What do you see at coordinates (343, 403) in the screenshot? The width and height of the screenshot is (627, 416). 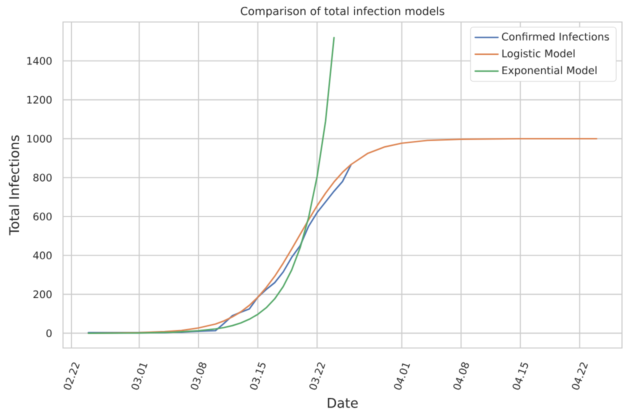 I see `x-axis-title: Date` at bounding box center [343, 403].